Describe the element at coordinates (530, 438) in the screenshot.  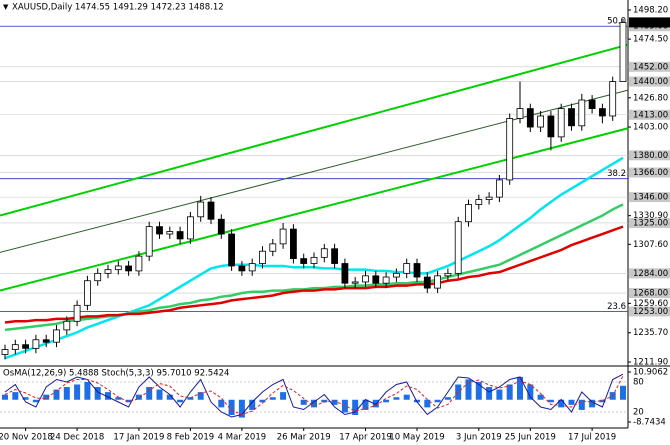
I see `x-tick-label: 25 Jun 2019` at that location.